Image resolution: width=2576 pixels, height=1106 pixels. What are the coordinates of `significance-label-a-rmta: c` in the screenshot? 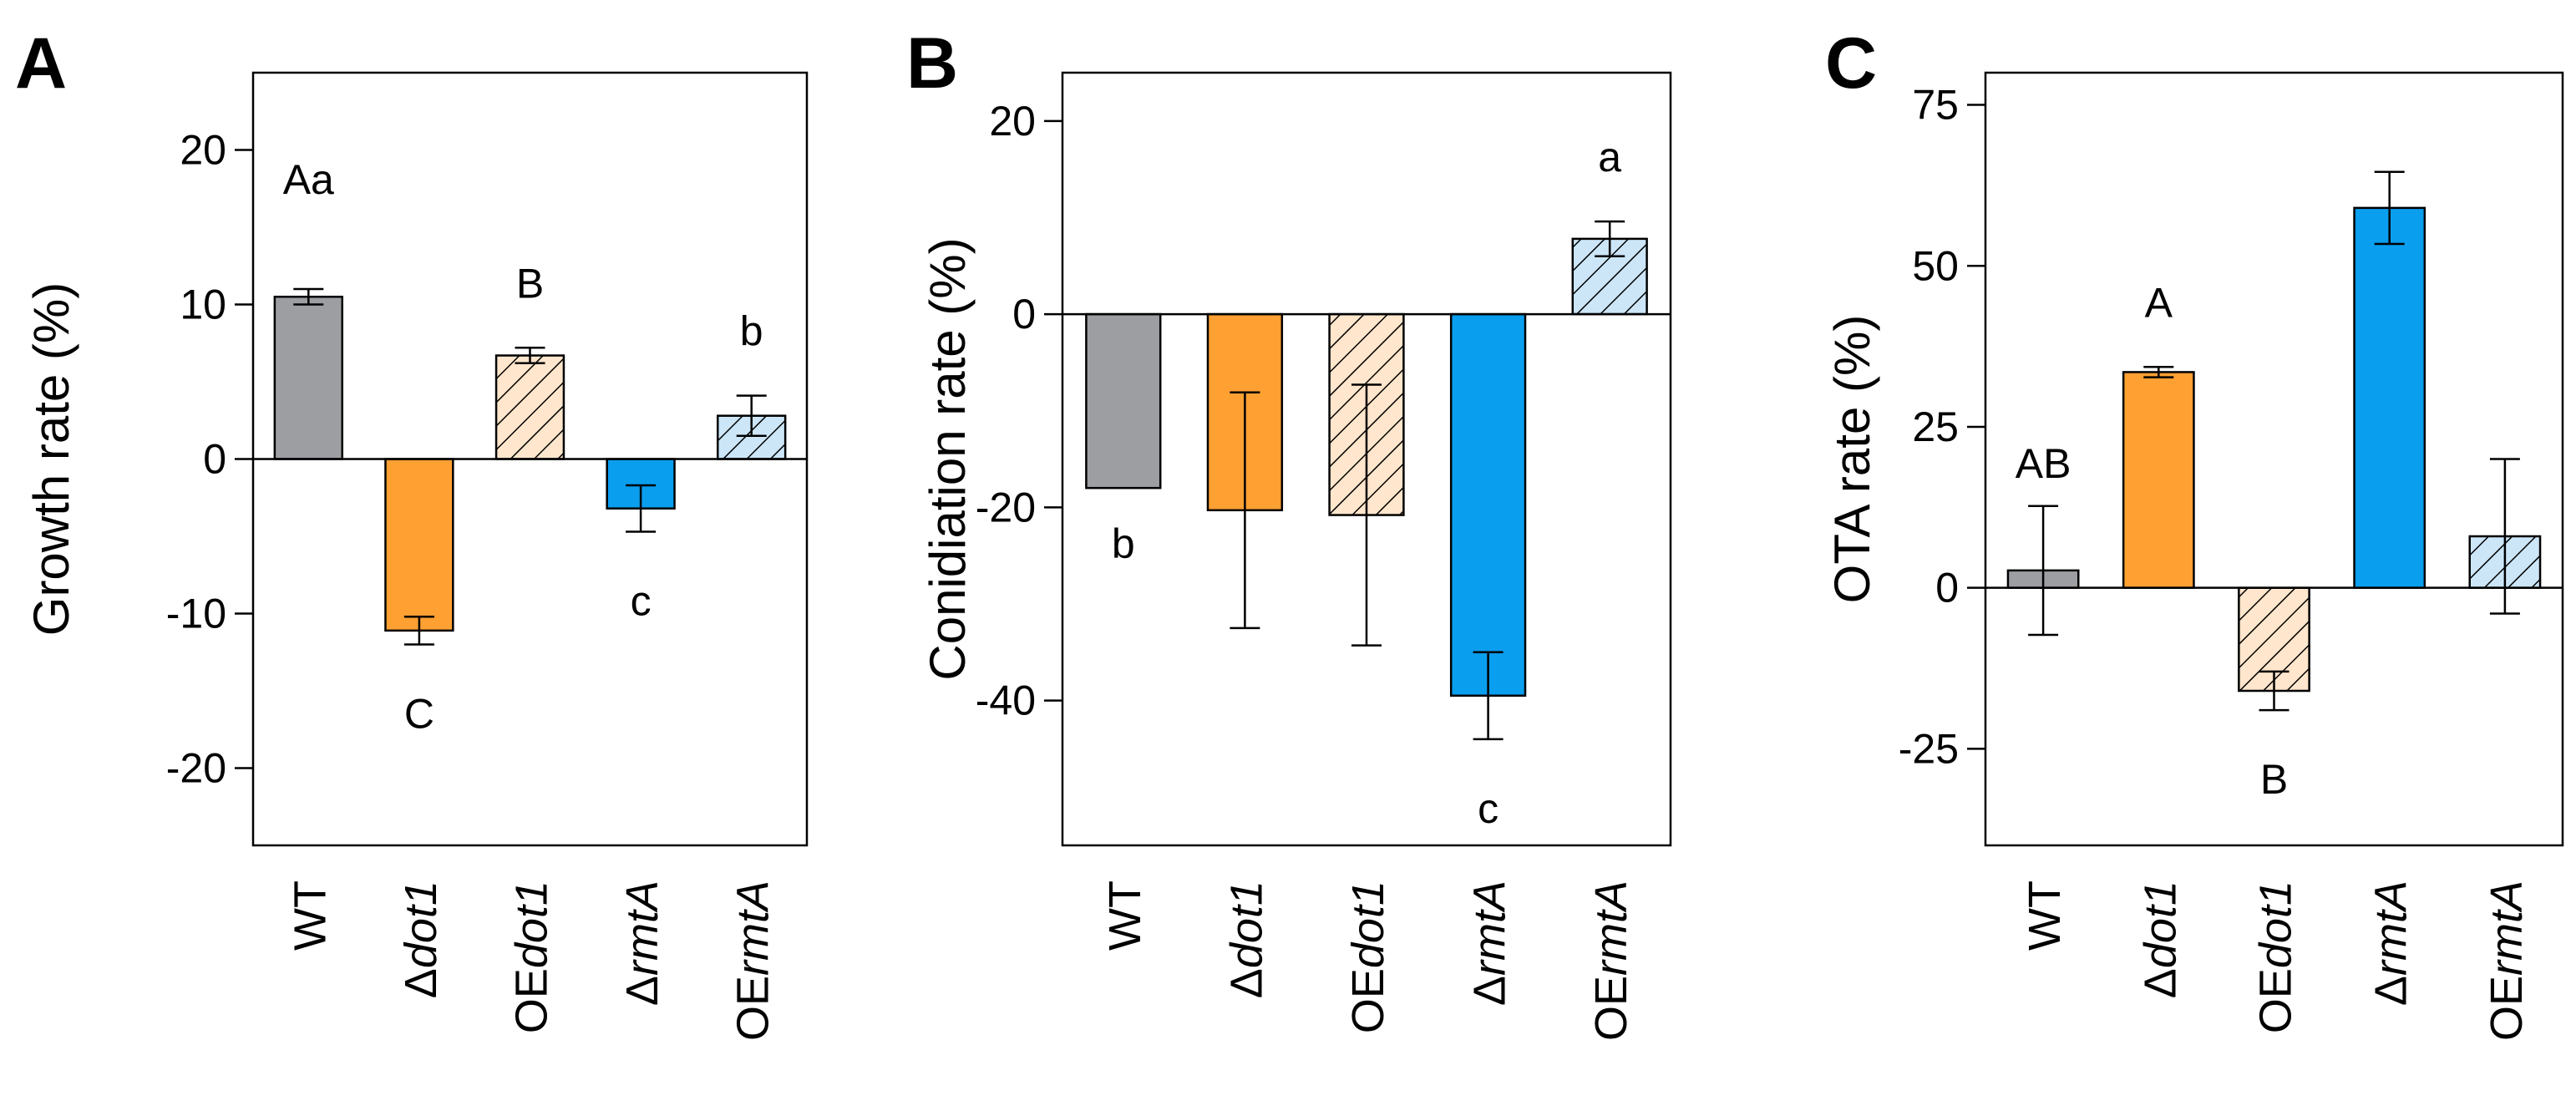 It's located at (641, 600).